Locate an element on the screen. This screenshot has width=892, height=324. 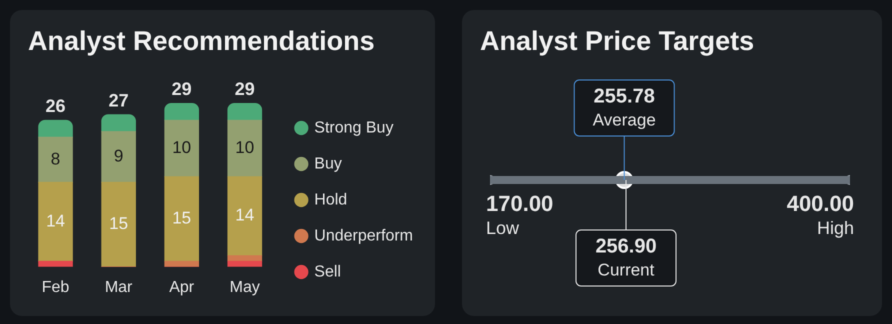
legend-label: Sell is located at coordinates (327, 271).